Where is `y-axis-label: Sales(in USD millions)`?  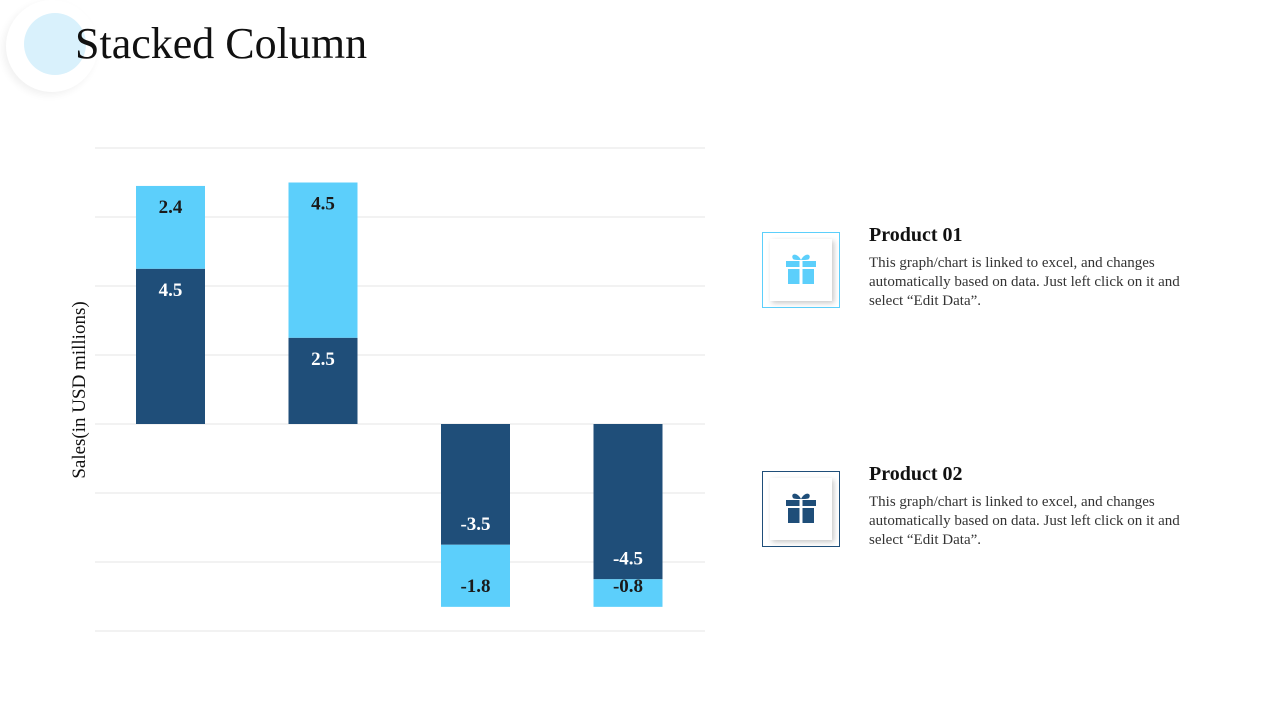
y-axis-label: Sales(in USD millions) is located at coordinates (79, 390).